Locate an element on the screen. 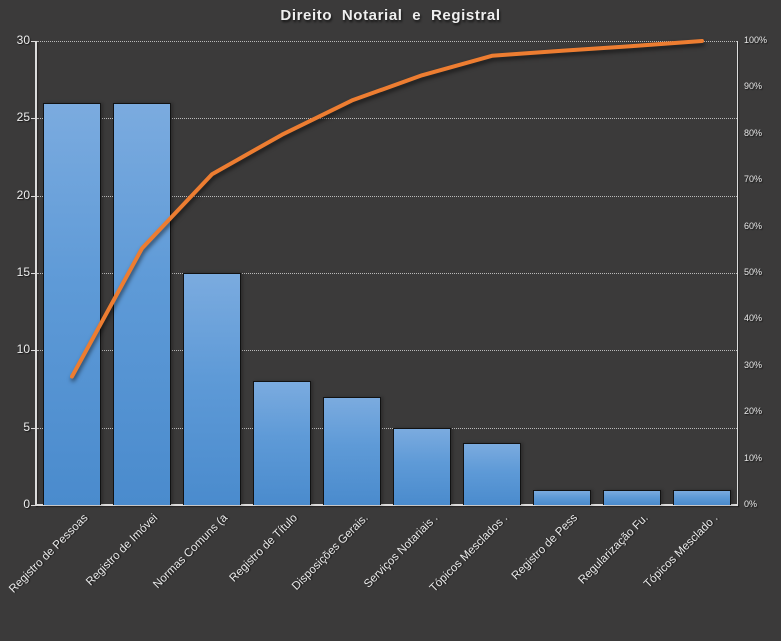 This screenshot has width=781, height=641. y-axis-right-label: 10% is located at coordinates (753, 457).